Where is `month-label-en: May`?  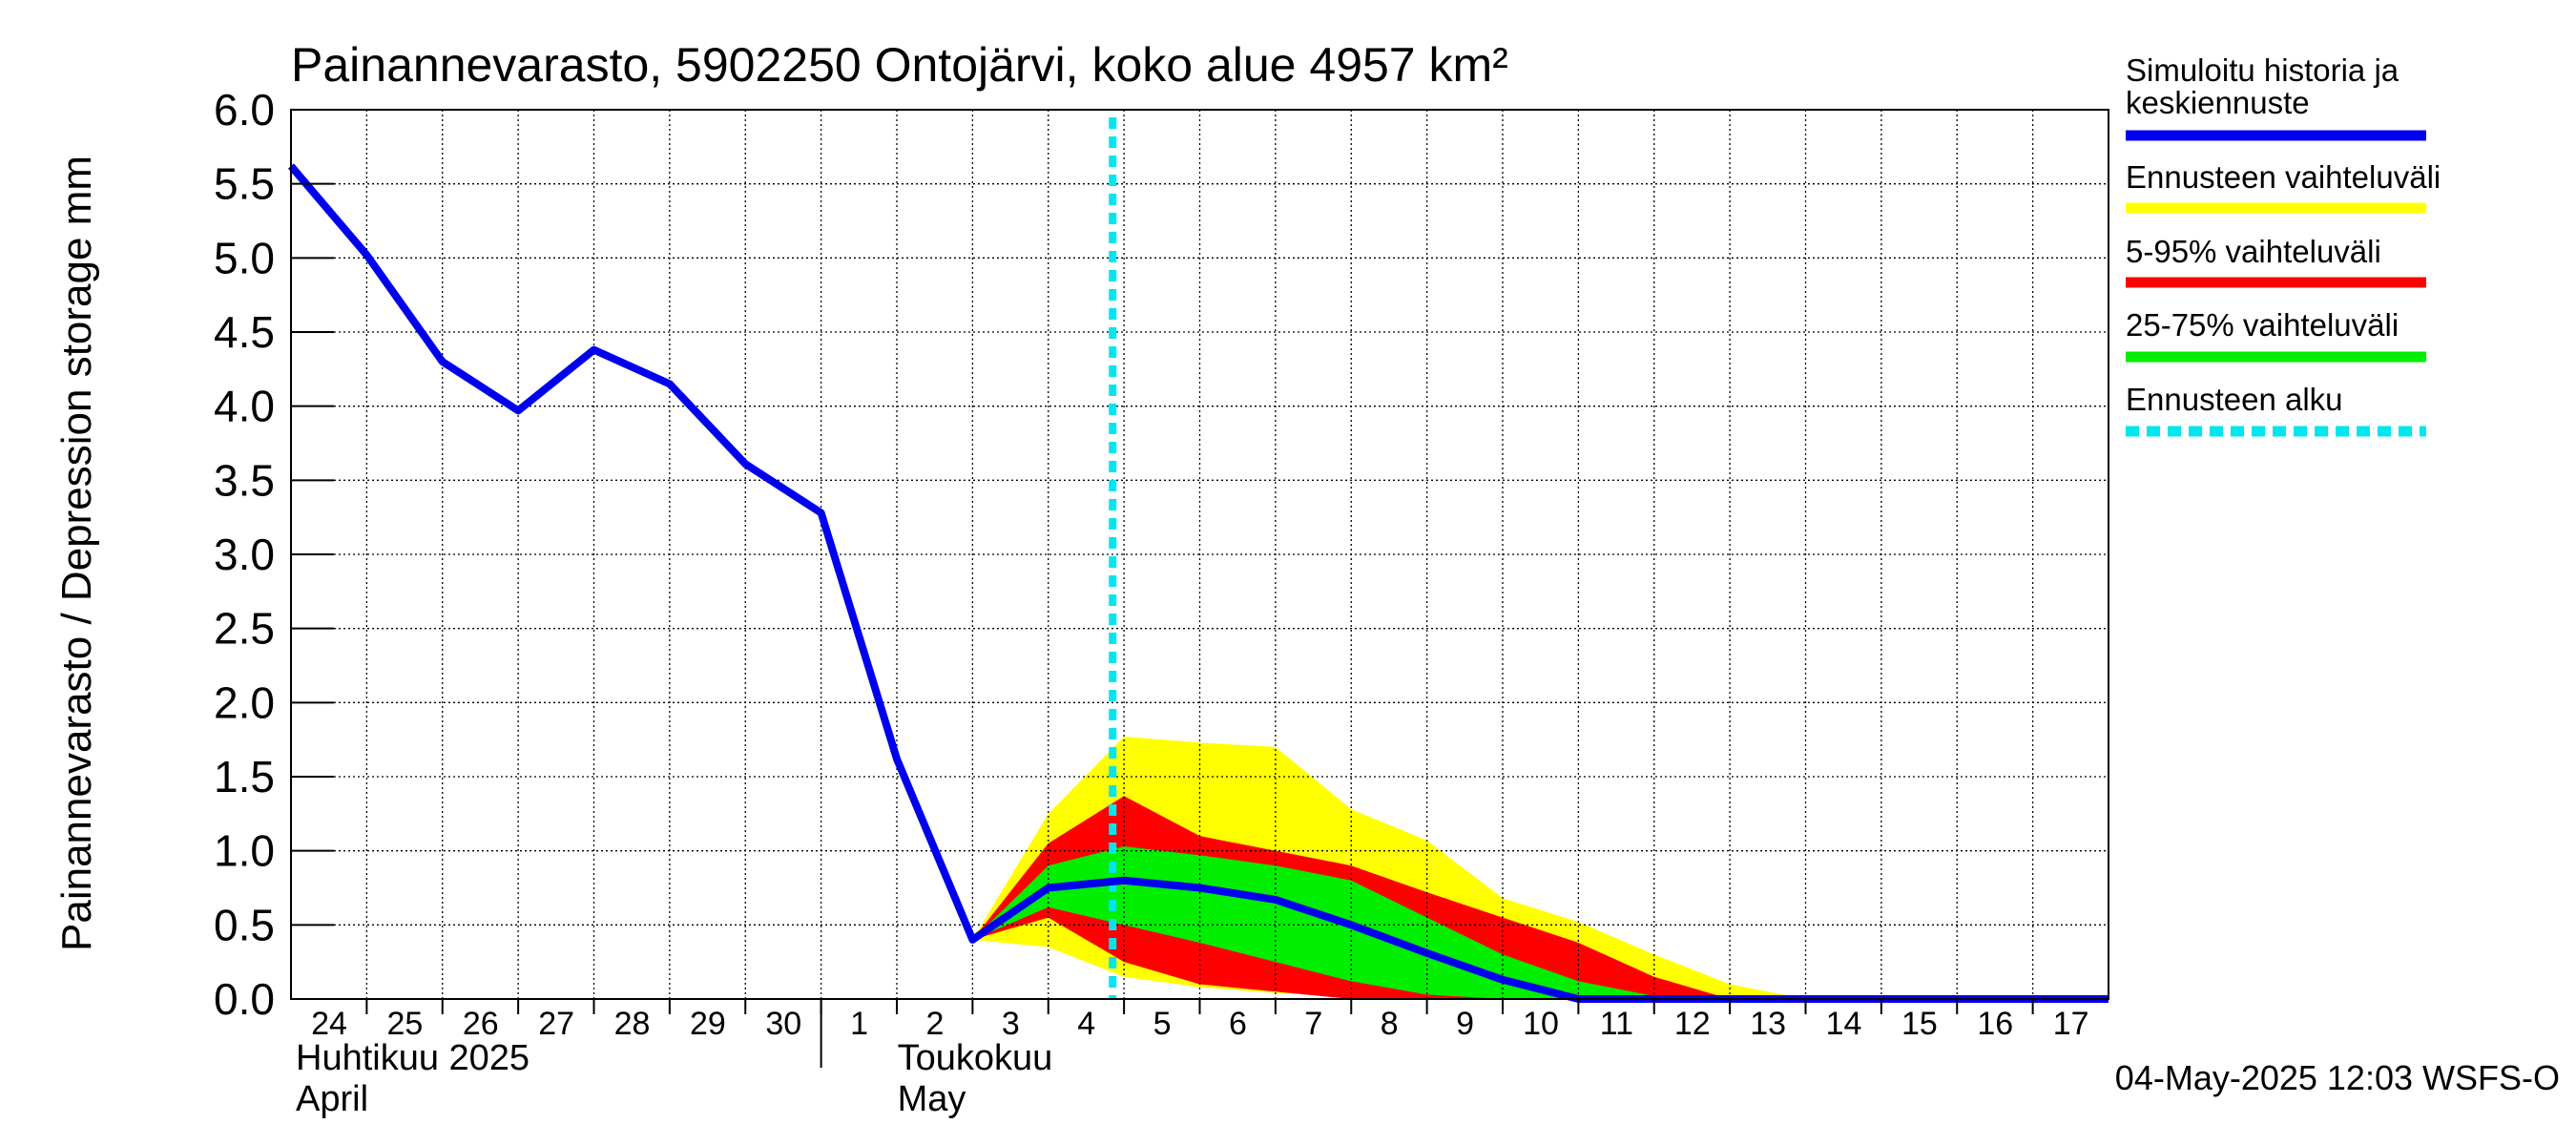
month-label-en: May is located at coordinates (932, 1099).